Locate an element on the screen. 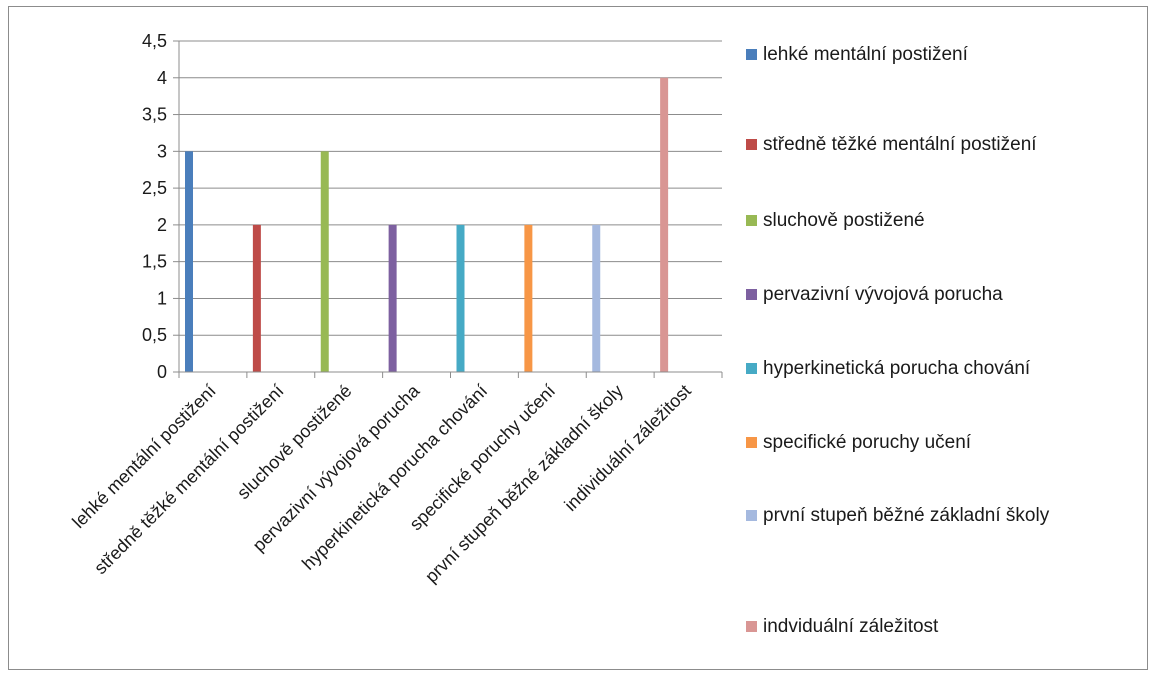 The width and height of the screenshot is (1152, 679). y-tick-label: 0 is located at coordinates (162, 372).